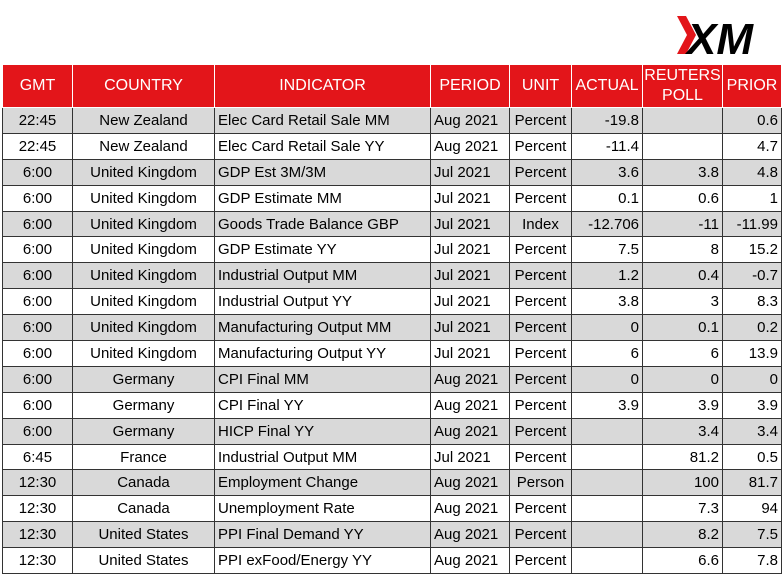 This screenshot has height=579, width=784. Describe the element at coordinates (37, 457) in the screenshot. I see `cell-gmt: 6:45` at that location.